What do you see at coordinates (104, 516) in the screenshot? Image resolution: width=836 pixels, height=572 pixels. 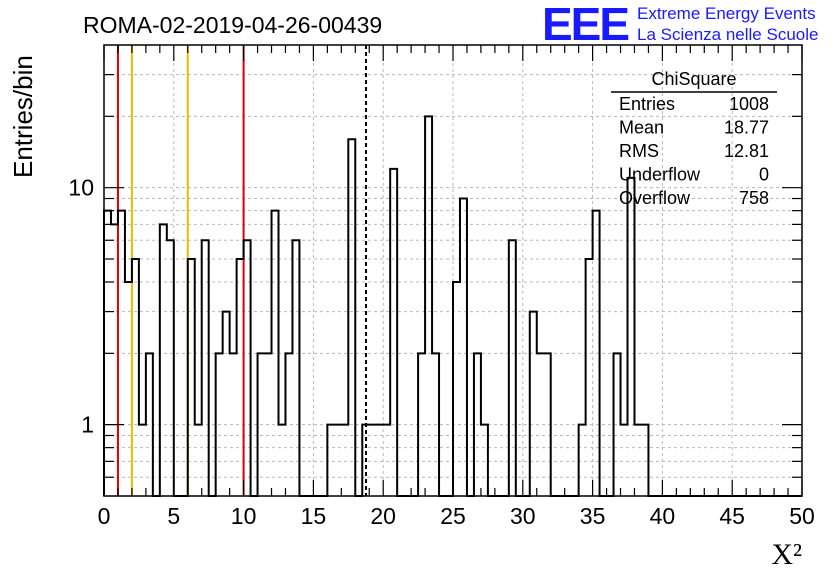 I see `x-tick-label: 0` at bounding box center [104, 516].